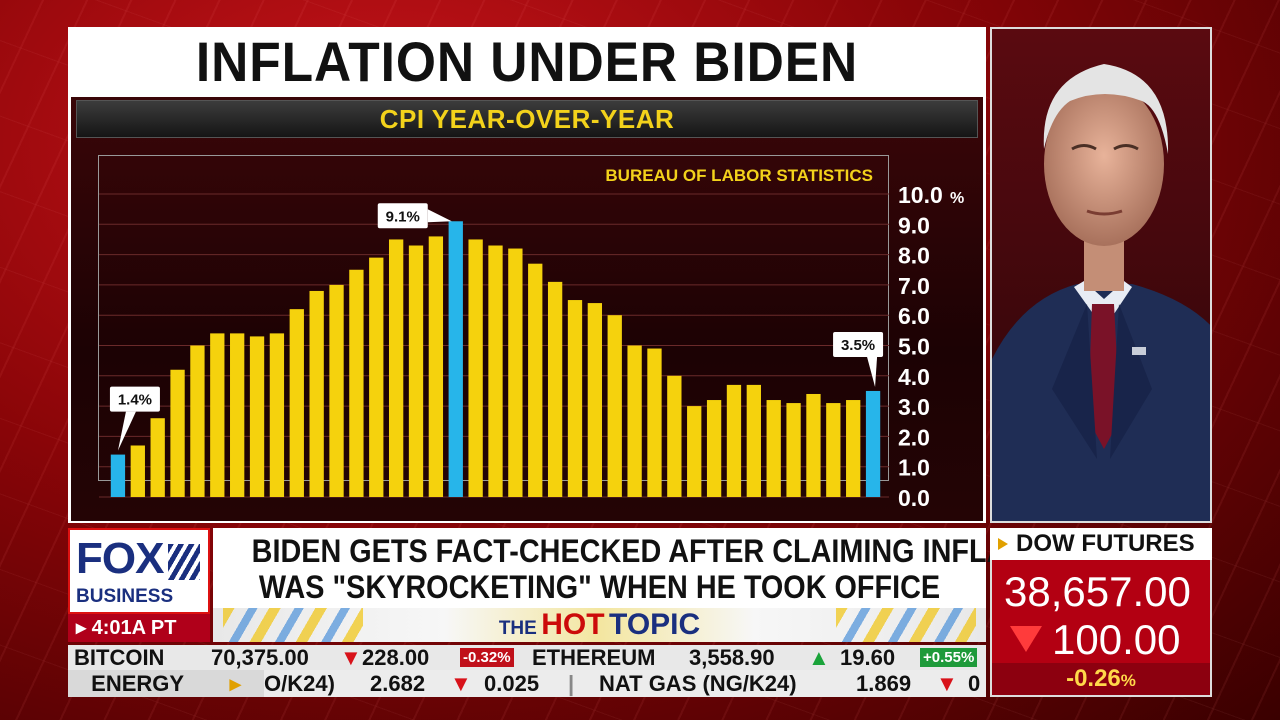  I want to click on segment-hot: HOT, so click(573, 624).